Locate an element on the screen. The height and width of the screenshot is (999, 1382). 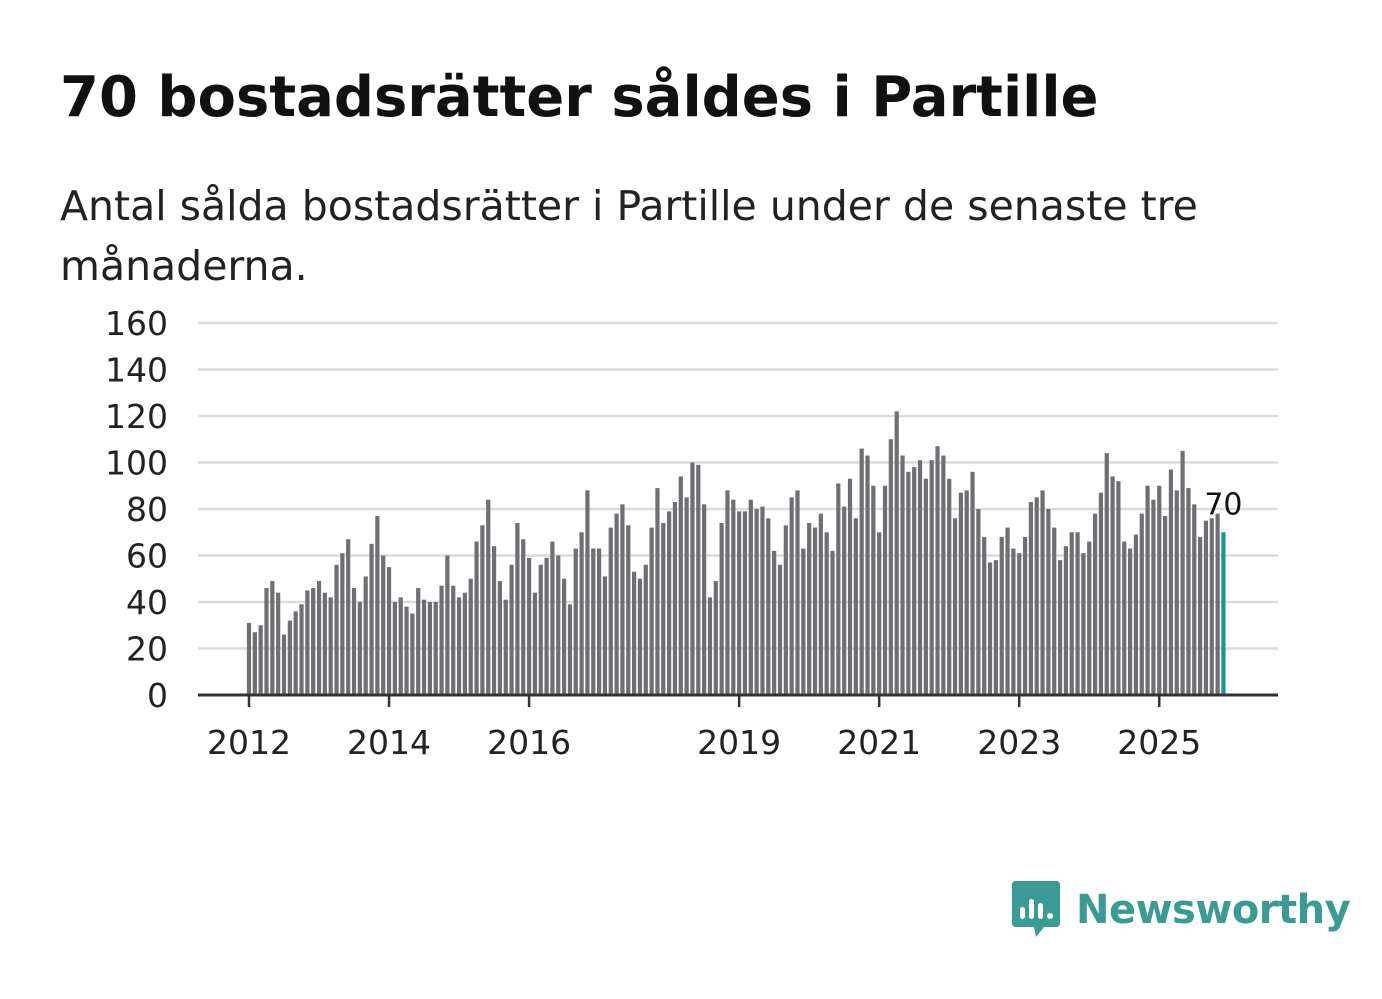
chart-title: 70 bostadsrätter såldes i Partille is located at coordinates (579, 97).